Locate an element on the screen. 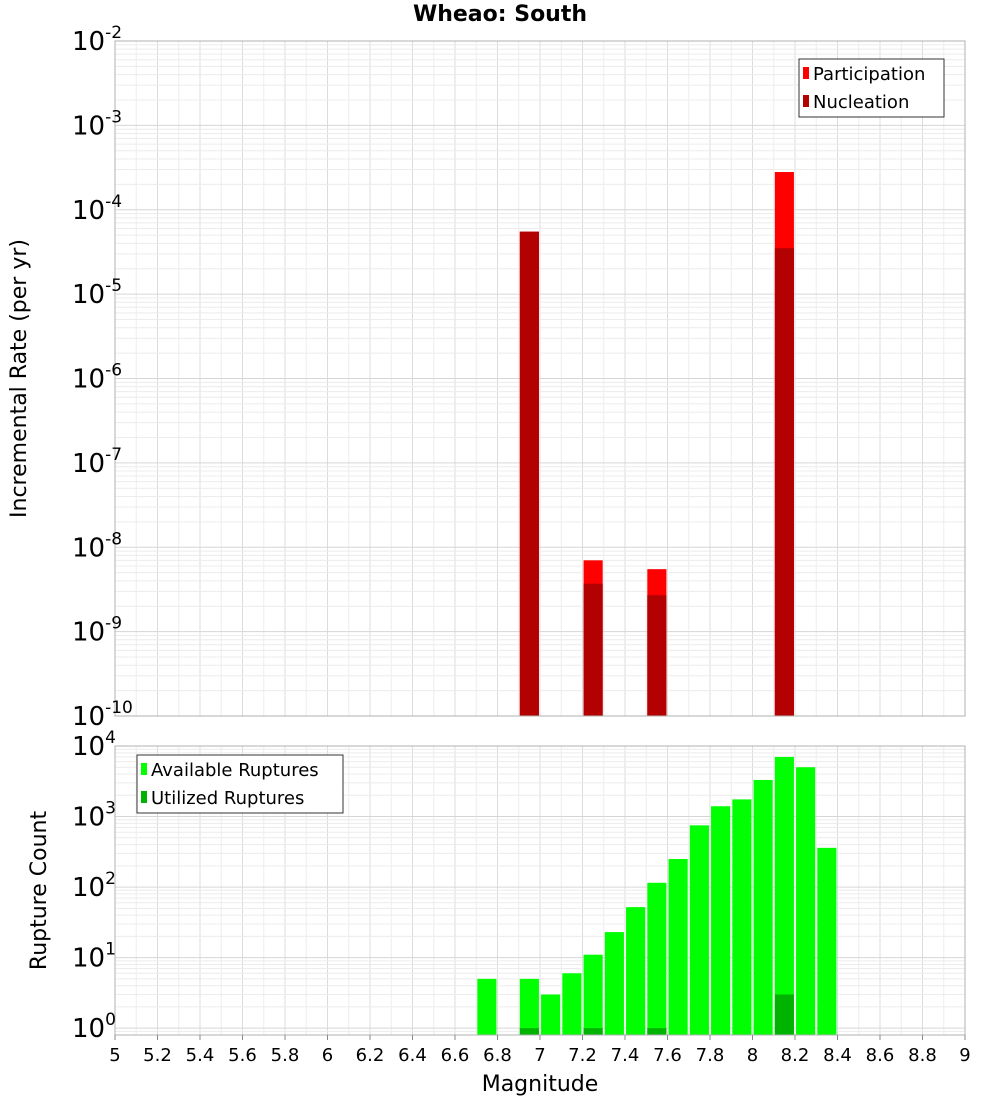 The image size is (1000, 1100). x-tick-label: 5.6 is located at coordinates (242, 1055).